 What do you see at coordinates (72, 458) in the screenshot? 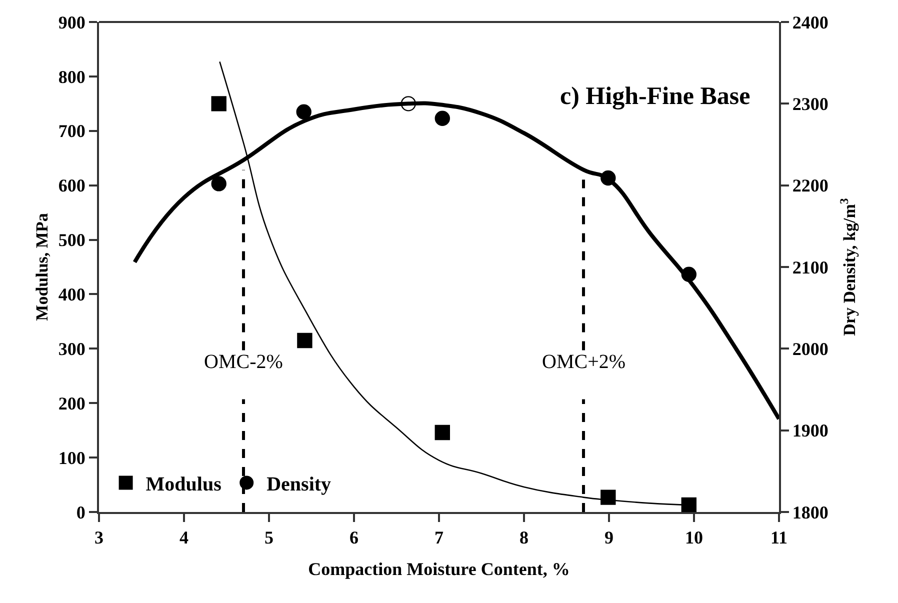
I see `y-tick-label: 100` at bounding box center [72, 458].